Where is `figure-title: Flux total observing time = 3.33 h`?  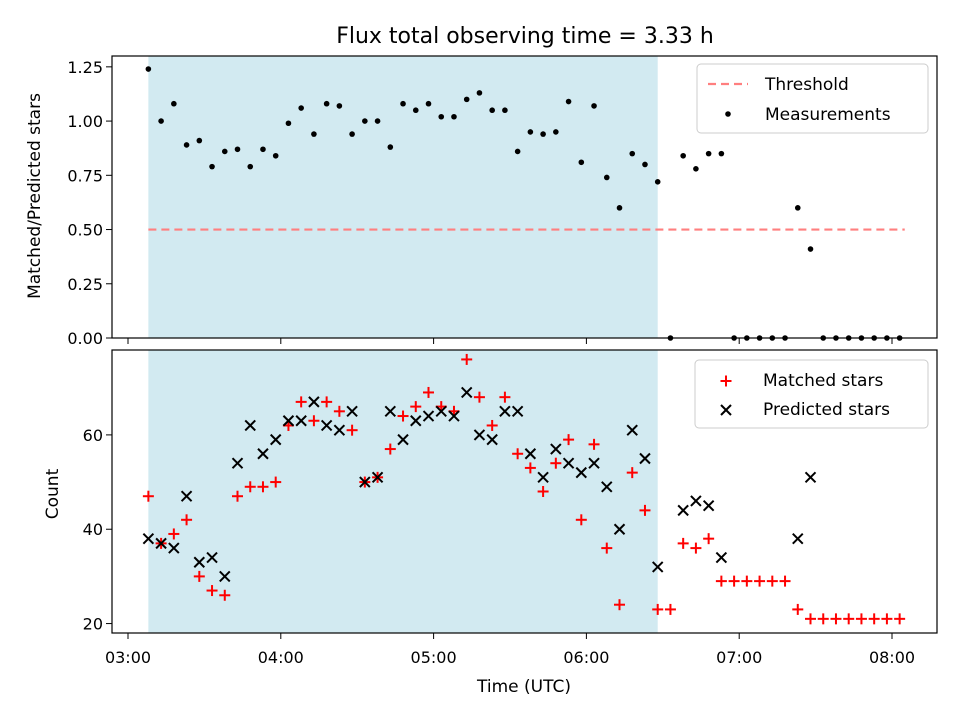 figure-title: Flux total observing time = 3.33 h is located at coordinates (525, 36).